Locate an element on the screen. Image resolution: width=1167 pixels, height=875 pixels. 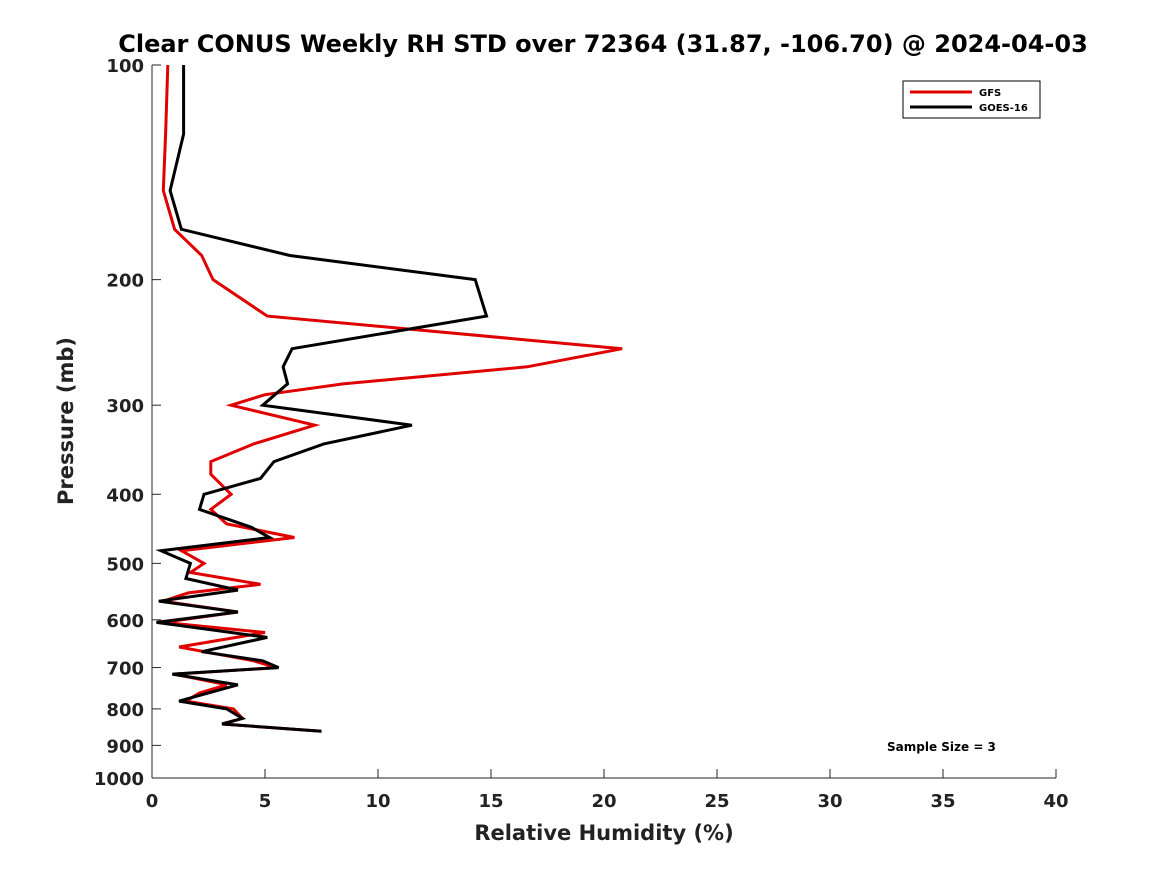
x-tick-label: 0 is located at coordinates (152, 801).